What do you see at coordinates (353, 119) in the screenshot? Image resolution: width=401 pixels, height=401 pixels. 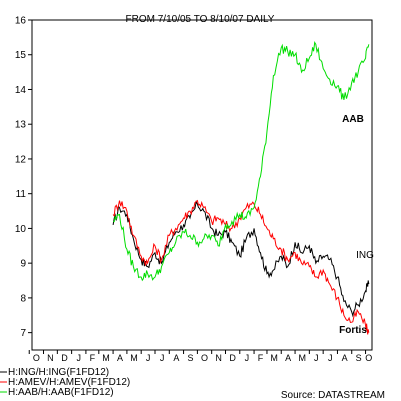 I see `annotation-aab: AAB` at bounding box center [353, 119].